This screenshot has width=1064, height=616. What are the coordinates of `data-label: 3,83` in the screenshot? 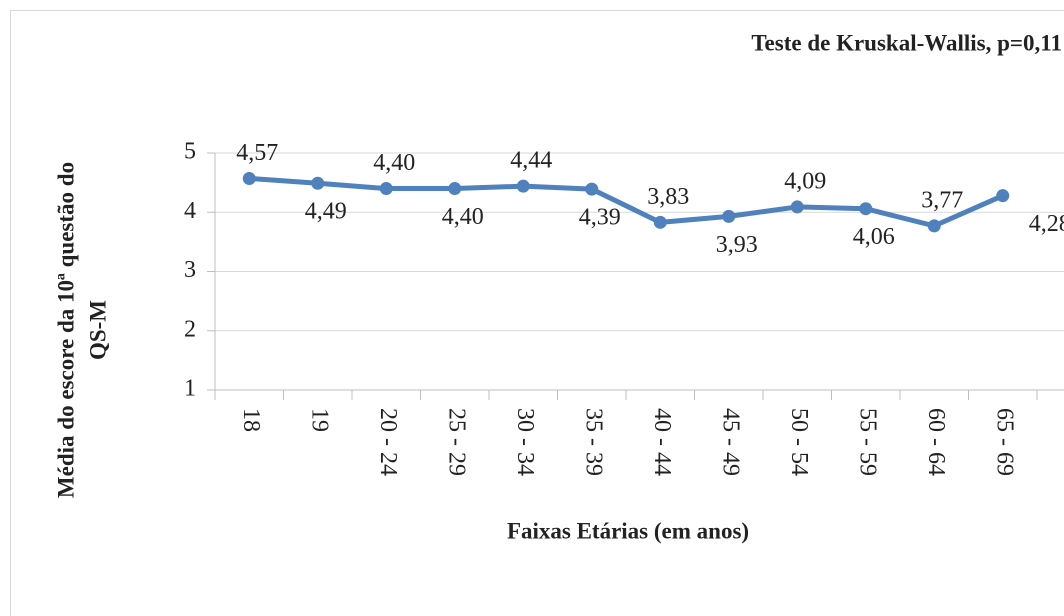 It's located at (668, 197).